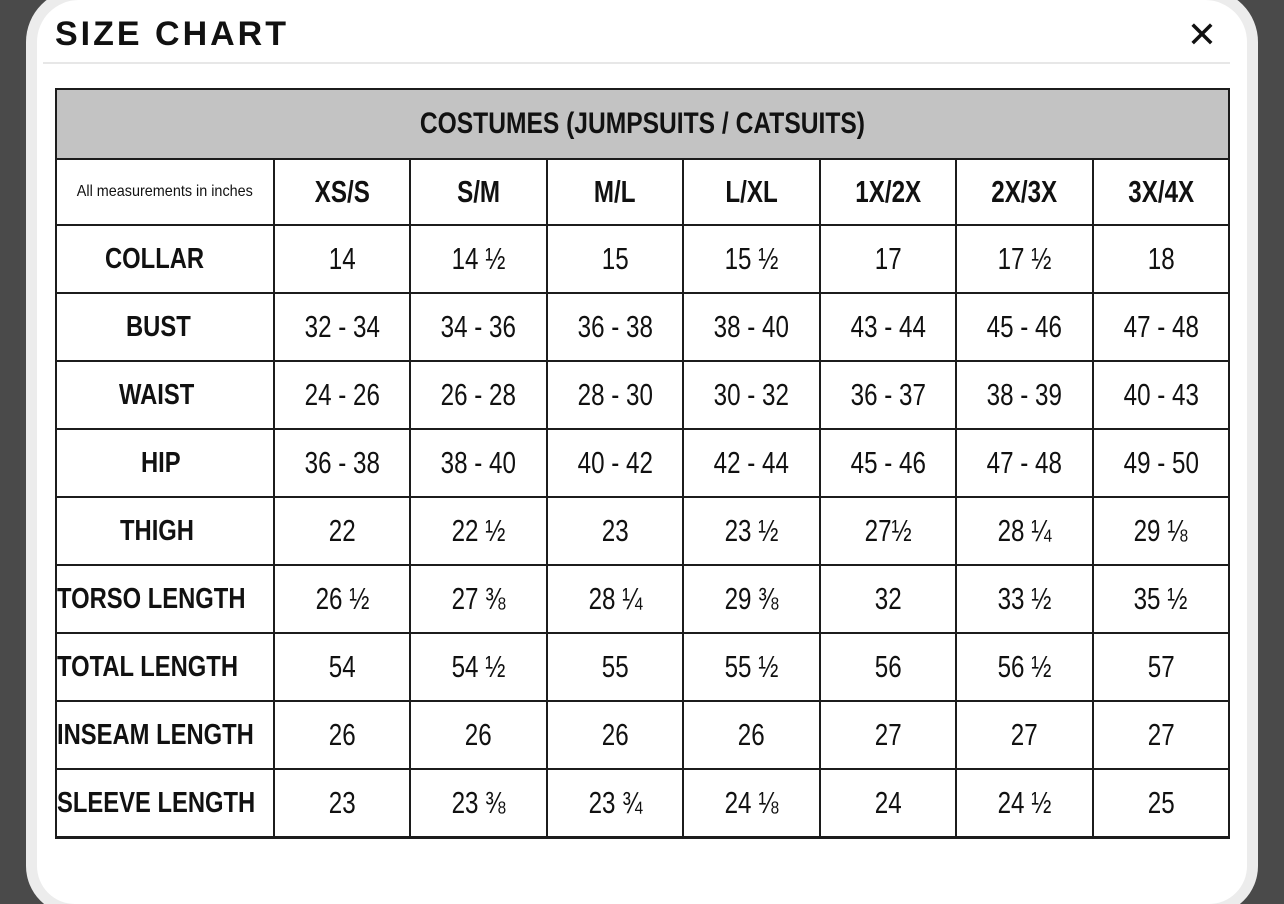 Image resolution: width=1284 pixels, height=904 pixels. I want to click on measurement-value: 23 ¾, so click(615, 802).